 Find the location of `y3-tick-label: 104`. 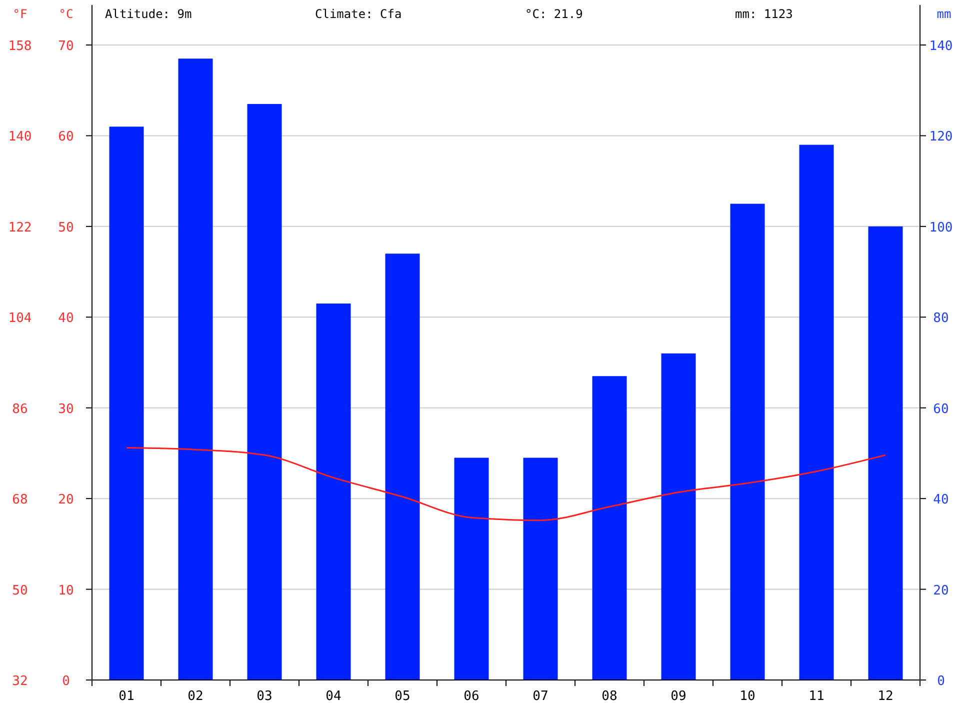

y3-tick-label: 104 is located at coordinates (20, 318).